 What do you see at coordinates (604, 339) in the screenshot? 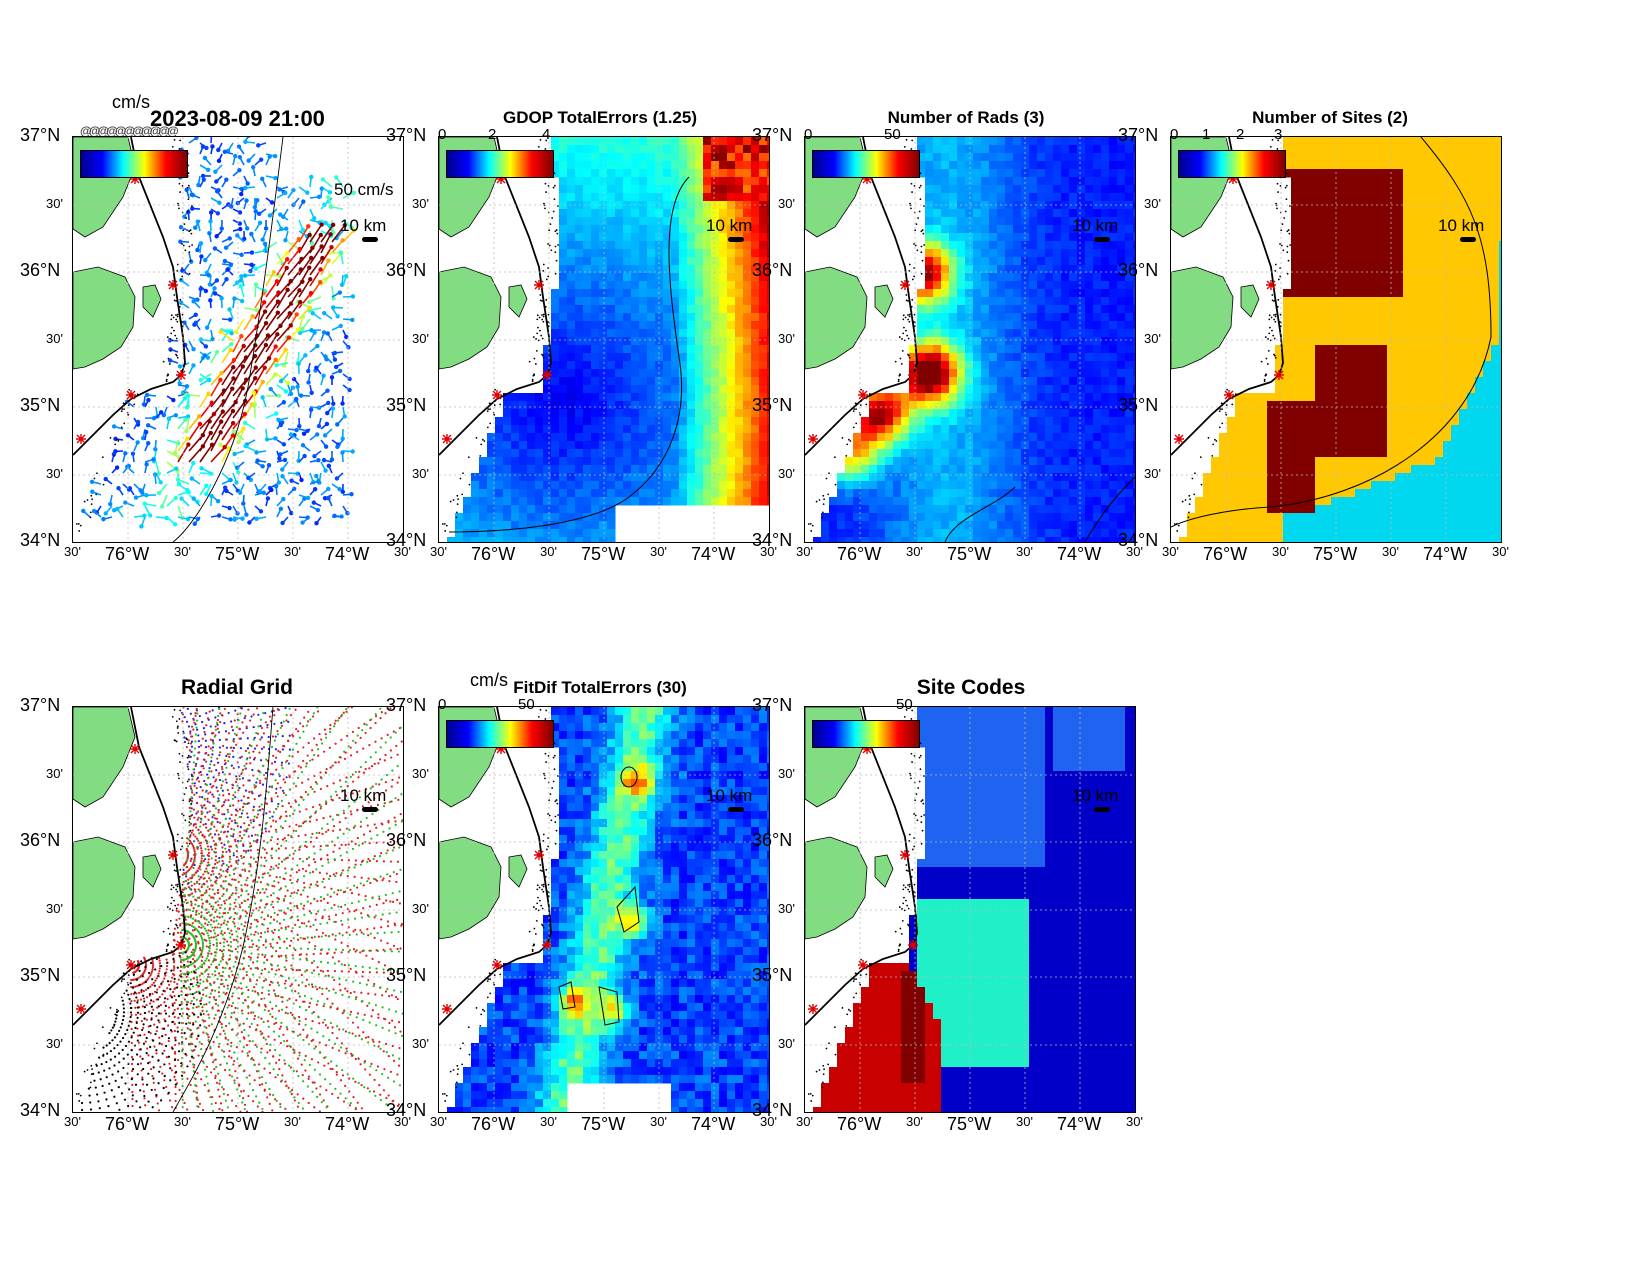
I see `map-panel-gdop` at bounding box center [604, 339].